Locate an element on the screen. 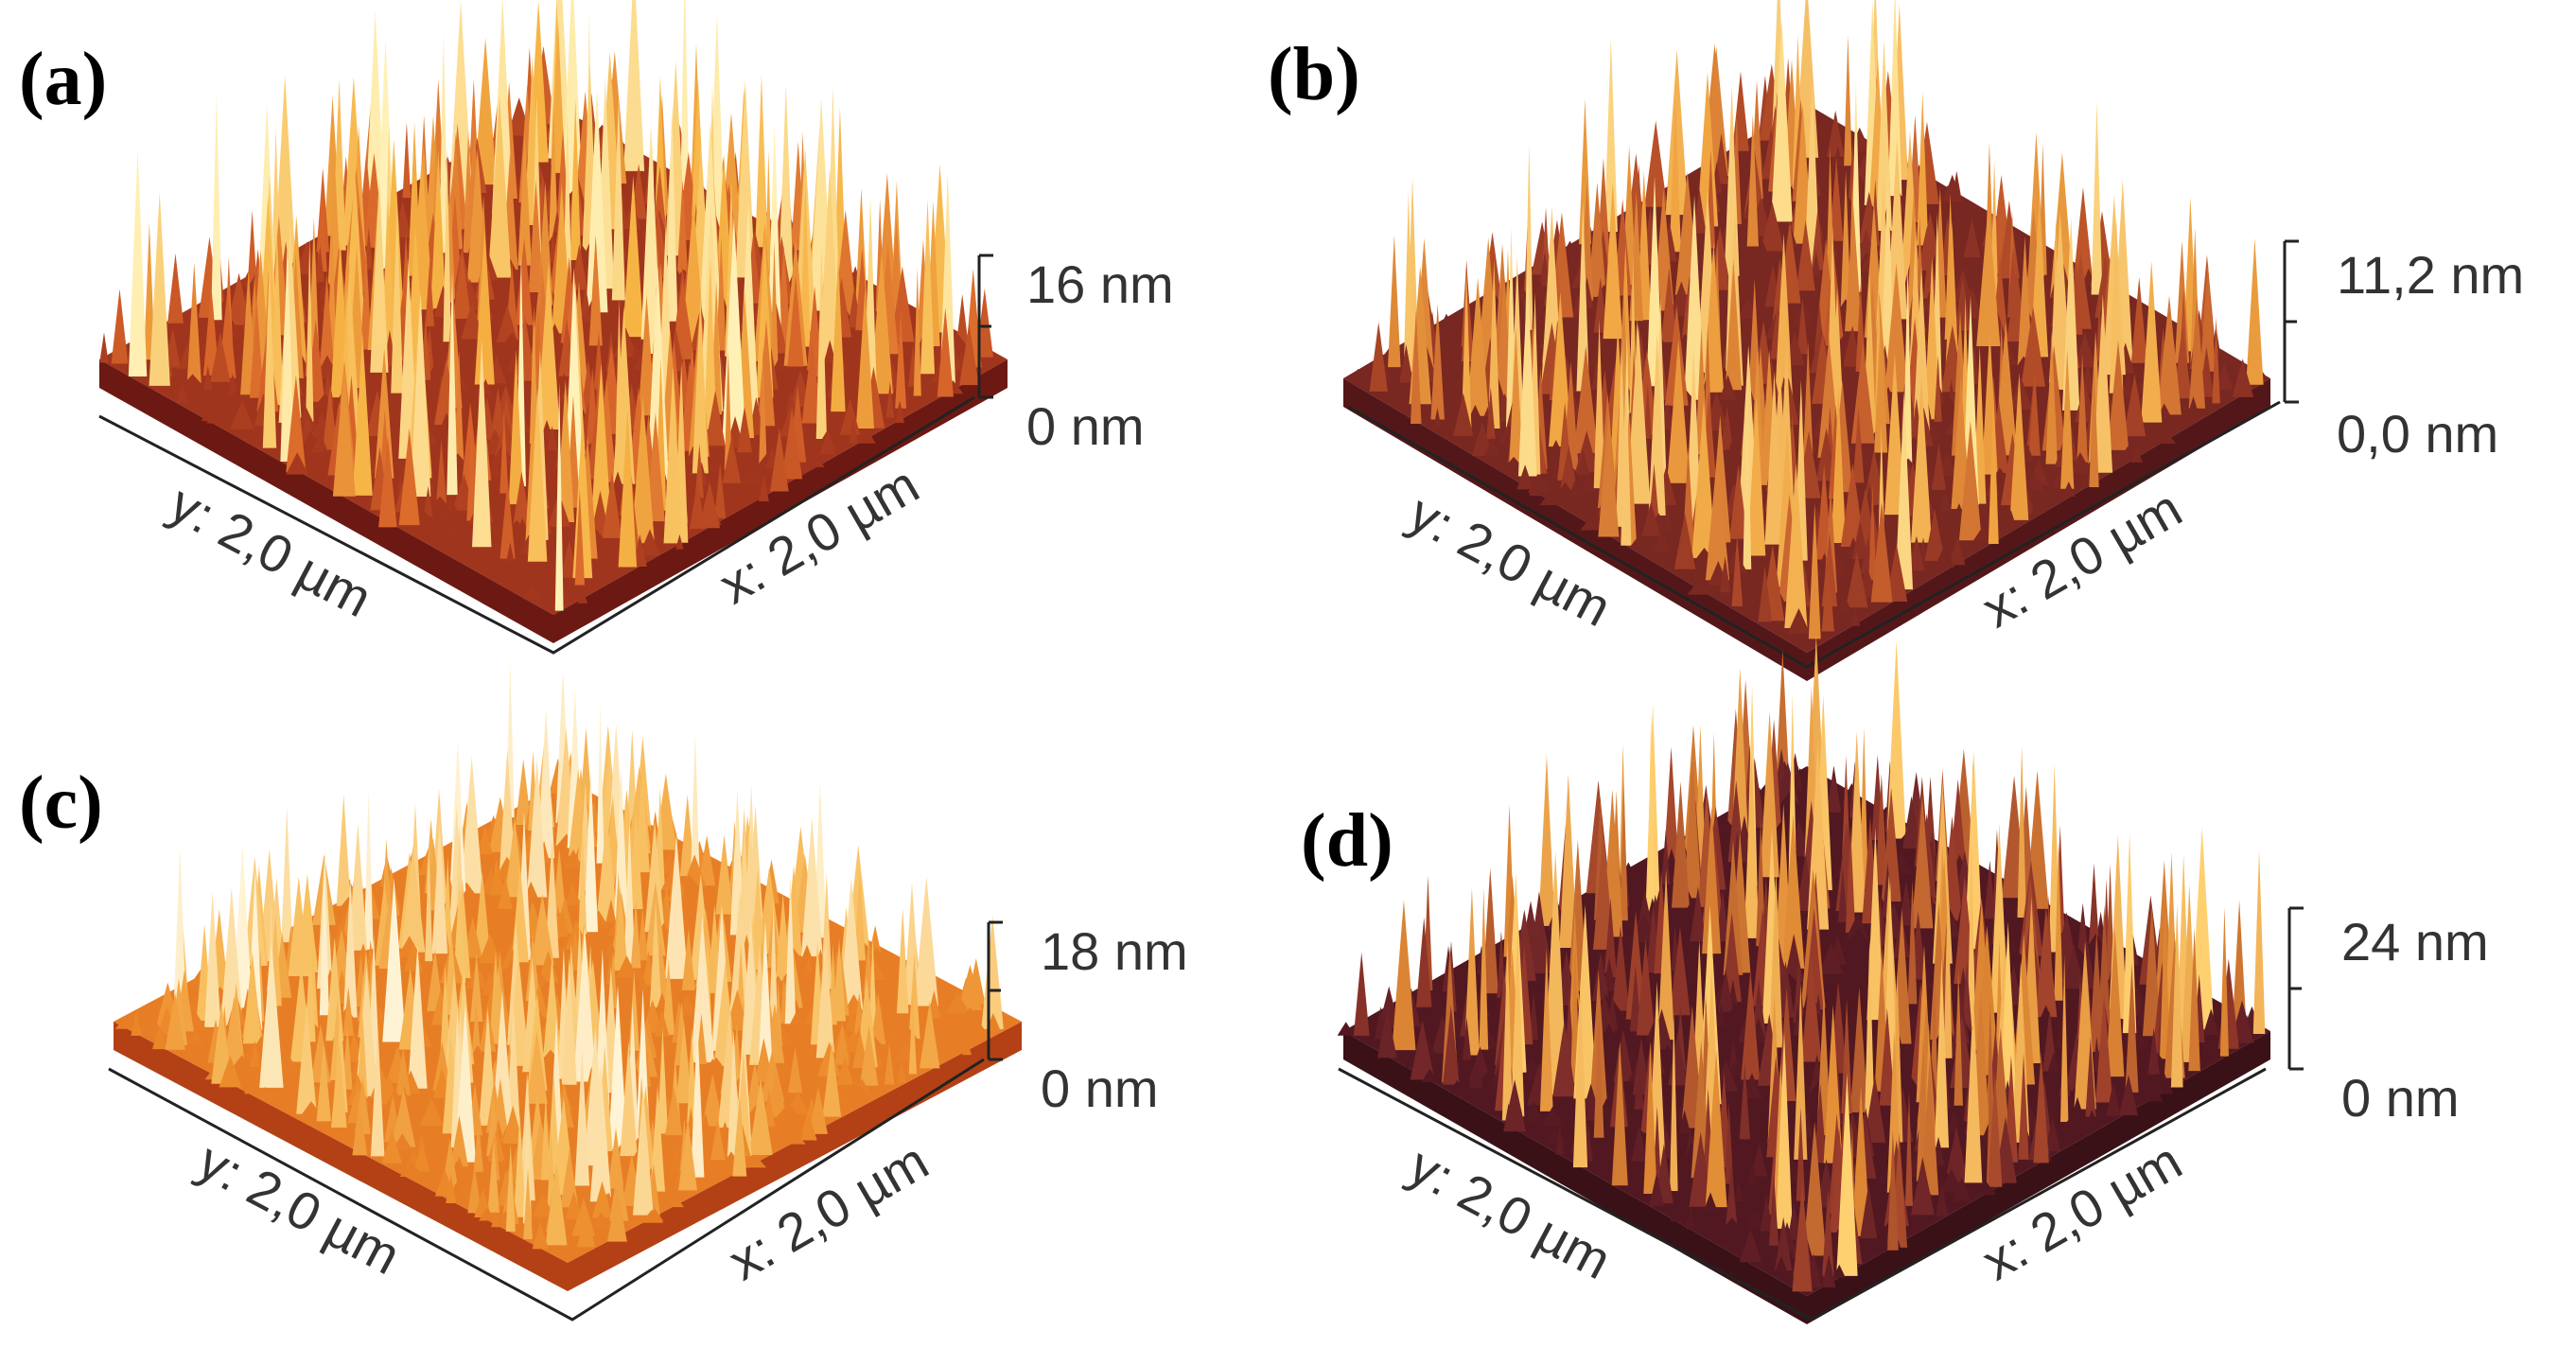  panel-a-scale-max: 16 nm is located at coordinates (1100, 284).